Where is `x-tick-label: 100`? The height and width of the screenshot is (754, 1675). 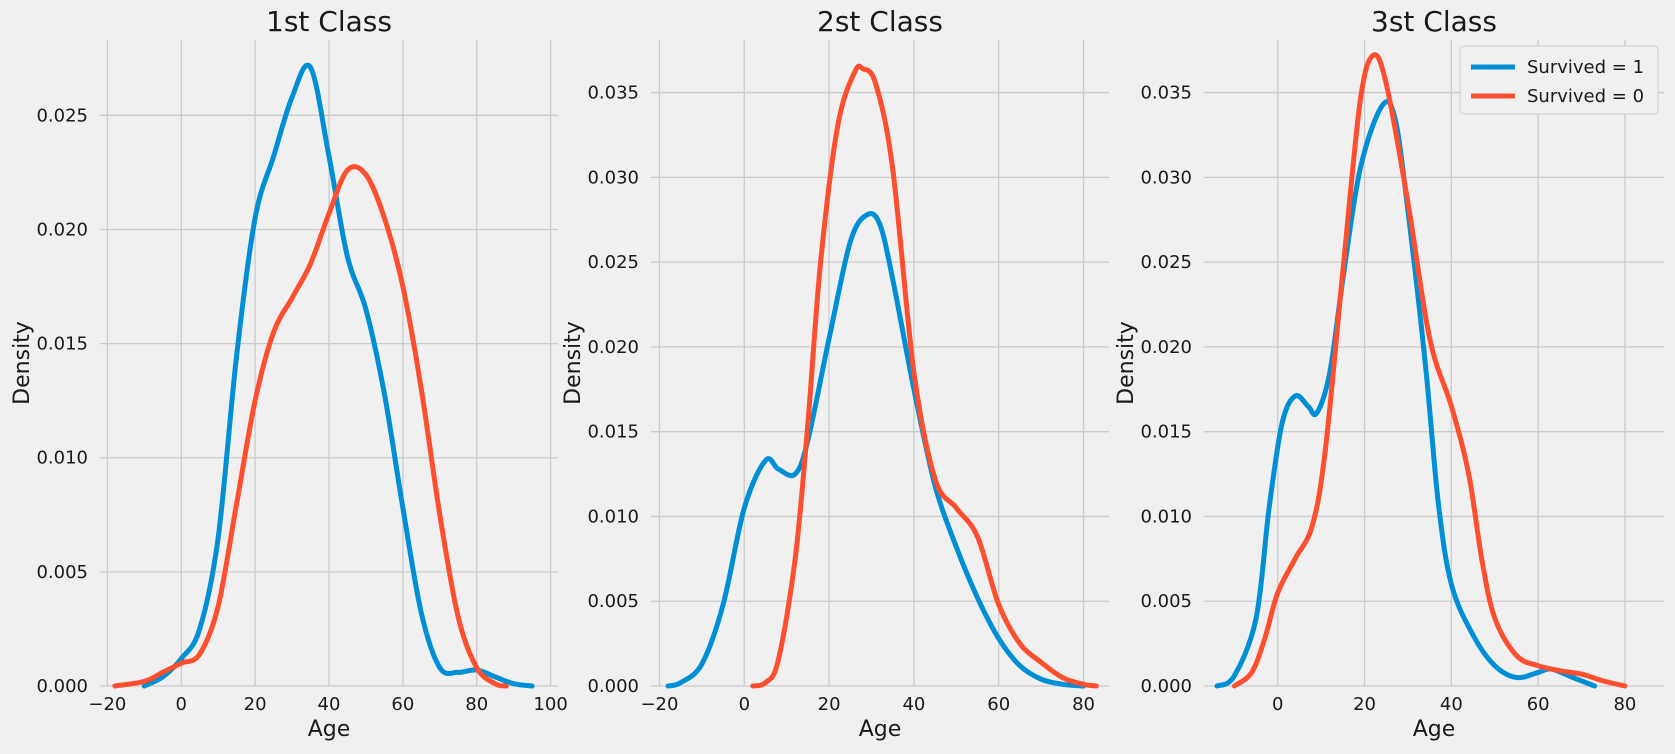
x-tick-label: 100 is located at coordinates (550, 704).